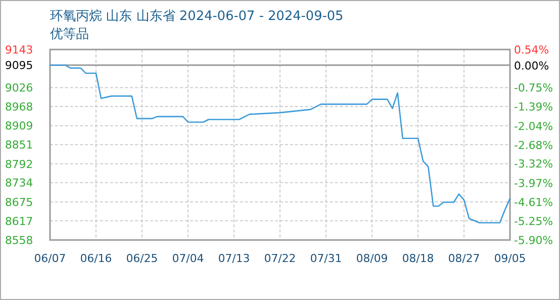 Image resolution: width=560 pixels, height=300 pixels. I want to click on y-tick-label: 8558, so click(19, 240).